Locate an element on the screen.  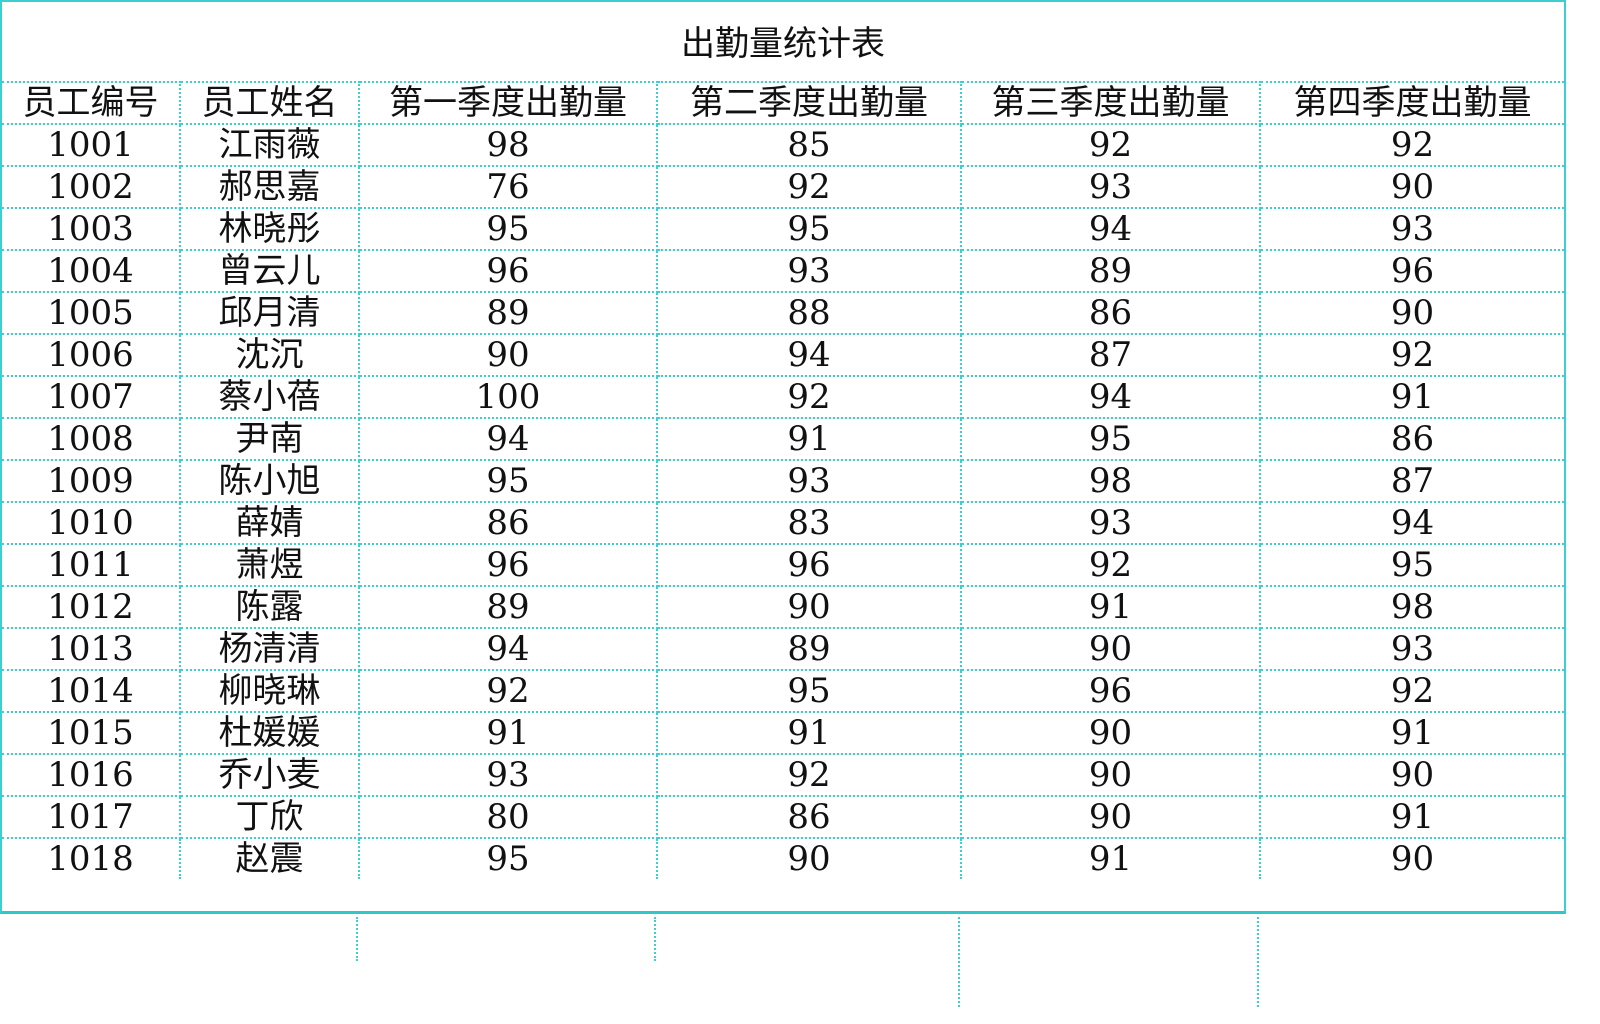
table-cell: 85 is located at coordinates (809, 145).